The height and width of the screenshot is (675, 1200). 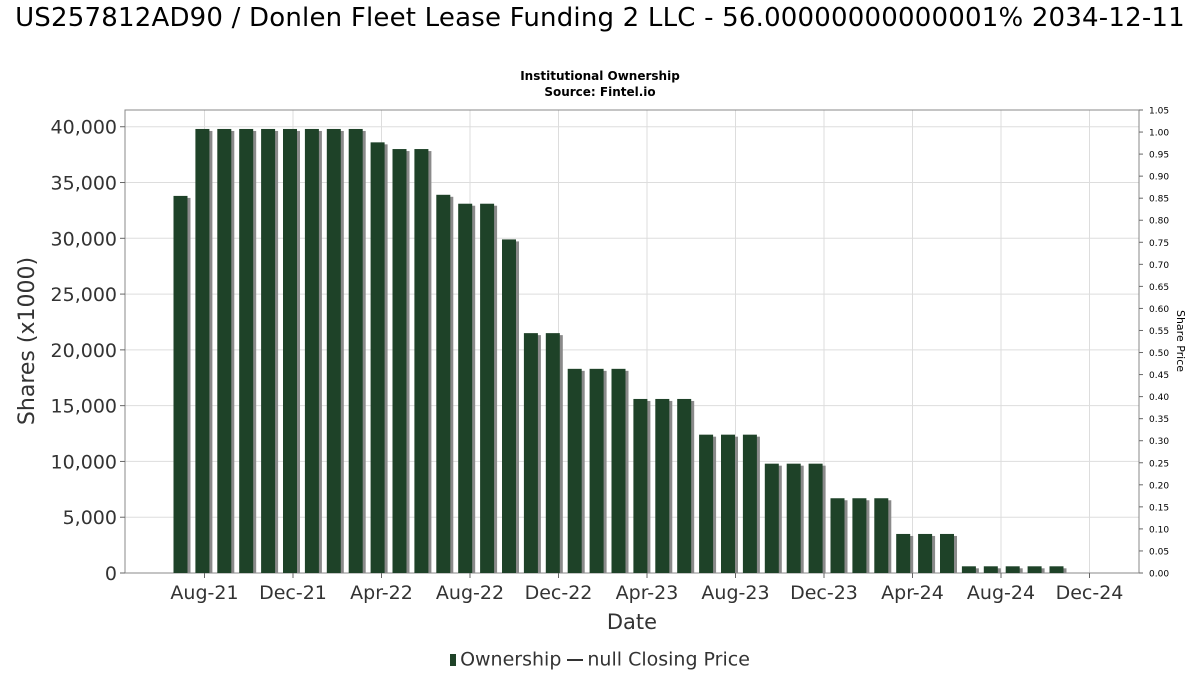 What do you see at coordinates (600, 76) in the screenshot?
I see `subtitle-ownership: Institutional Ownership` at bounding box center [600, 76].